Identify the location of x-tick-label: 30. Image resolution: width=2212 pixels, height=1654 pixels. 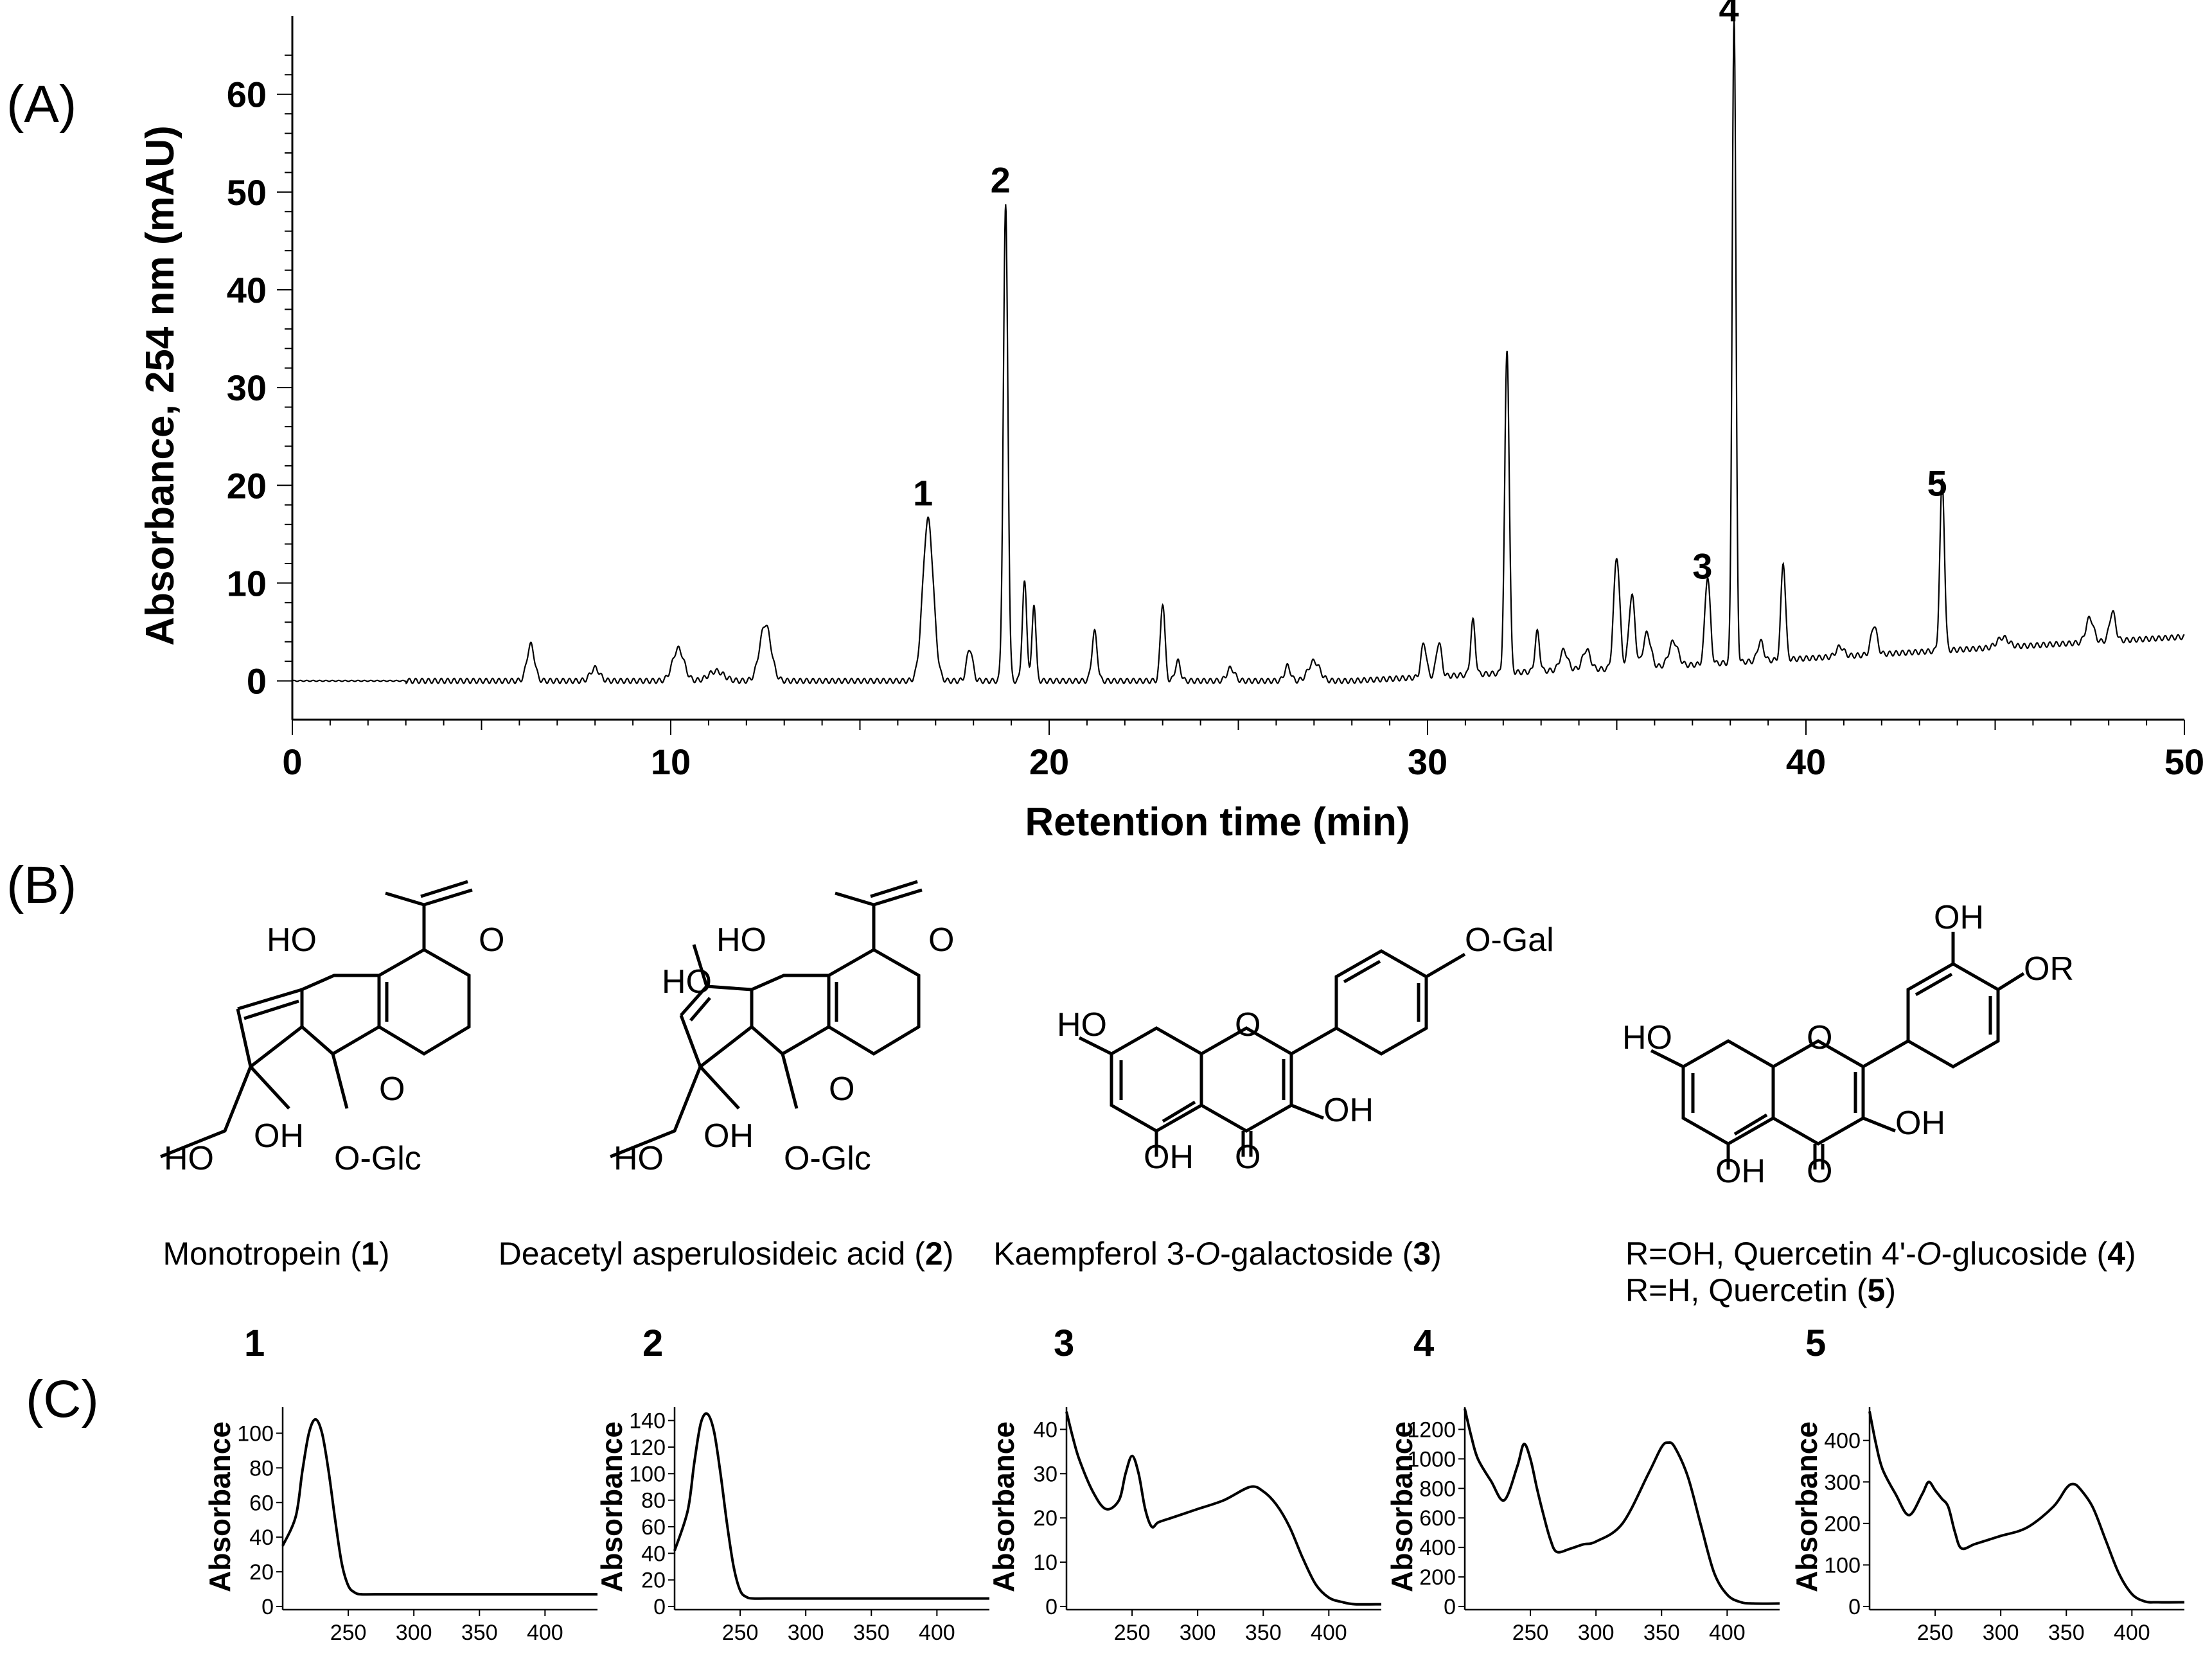
(1427, 762).